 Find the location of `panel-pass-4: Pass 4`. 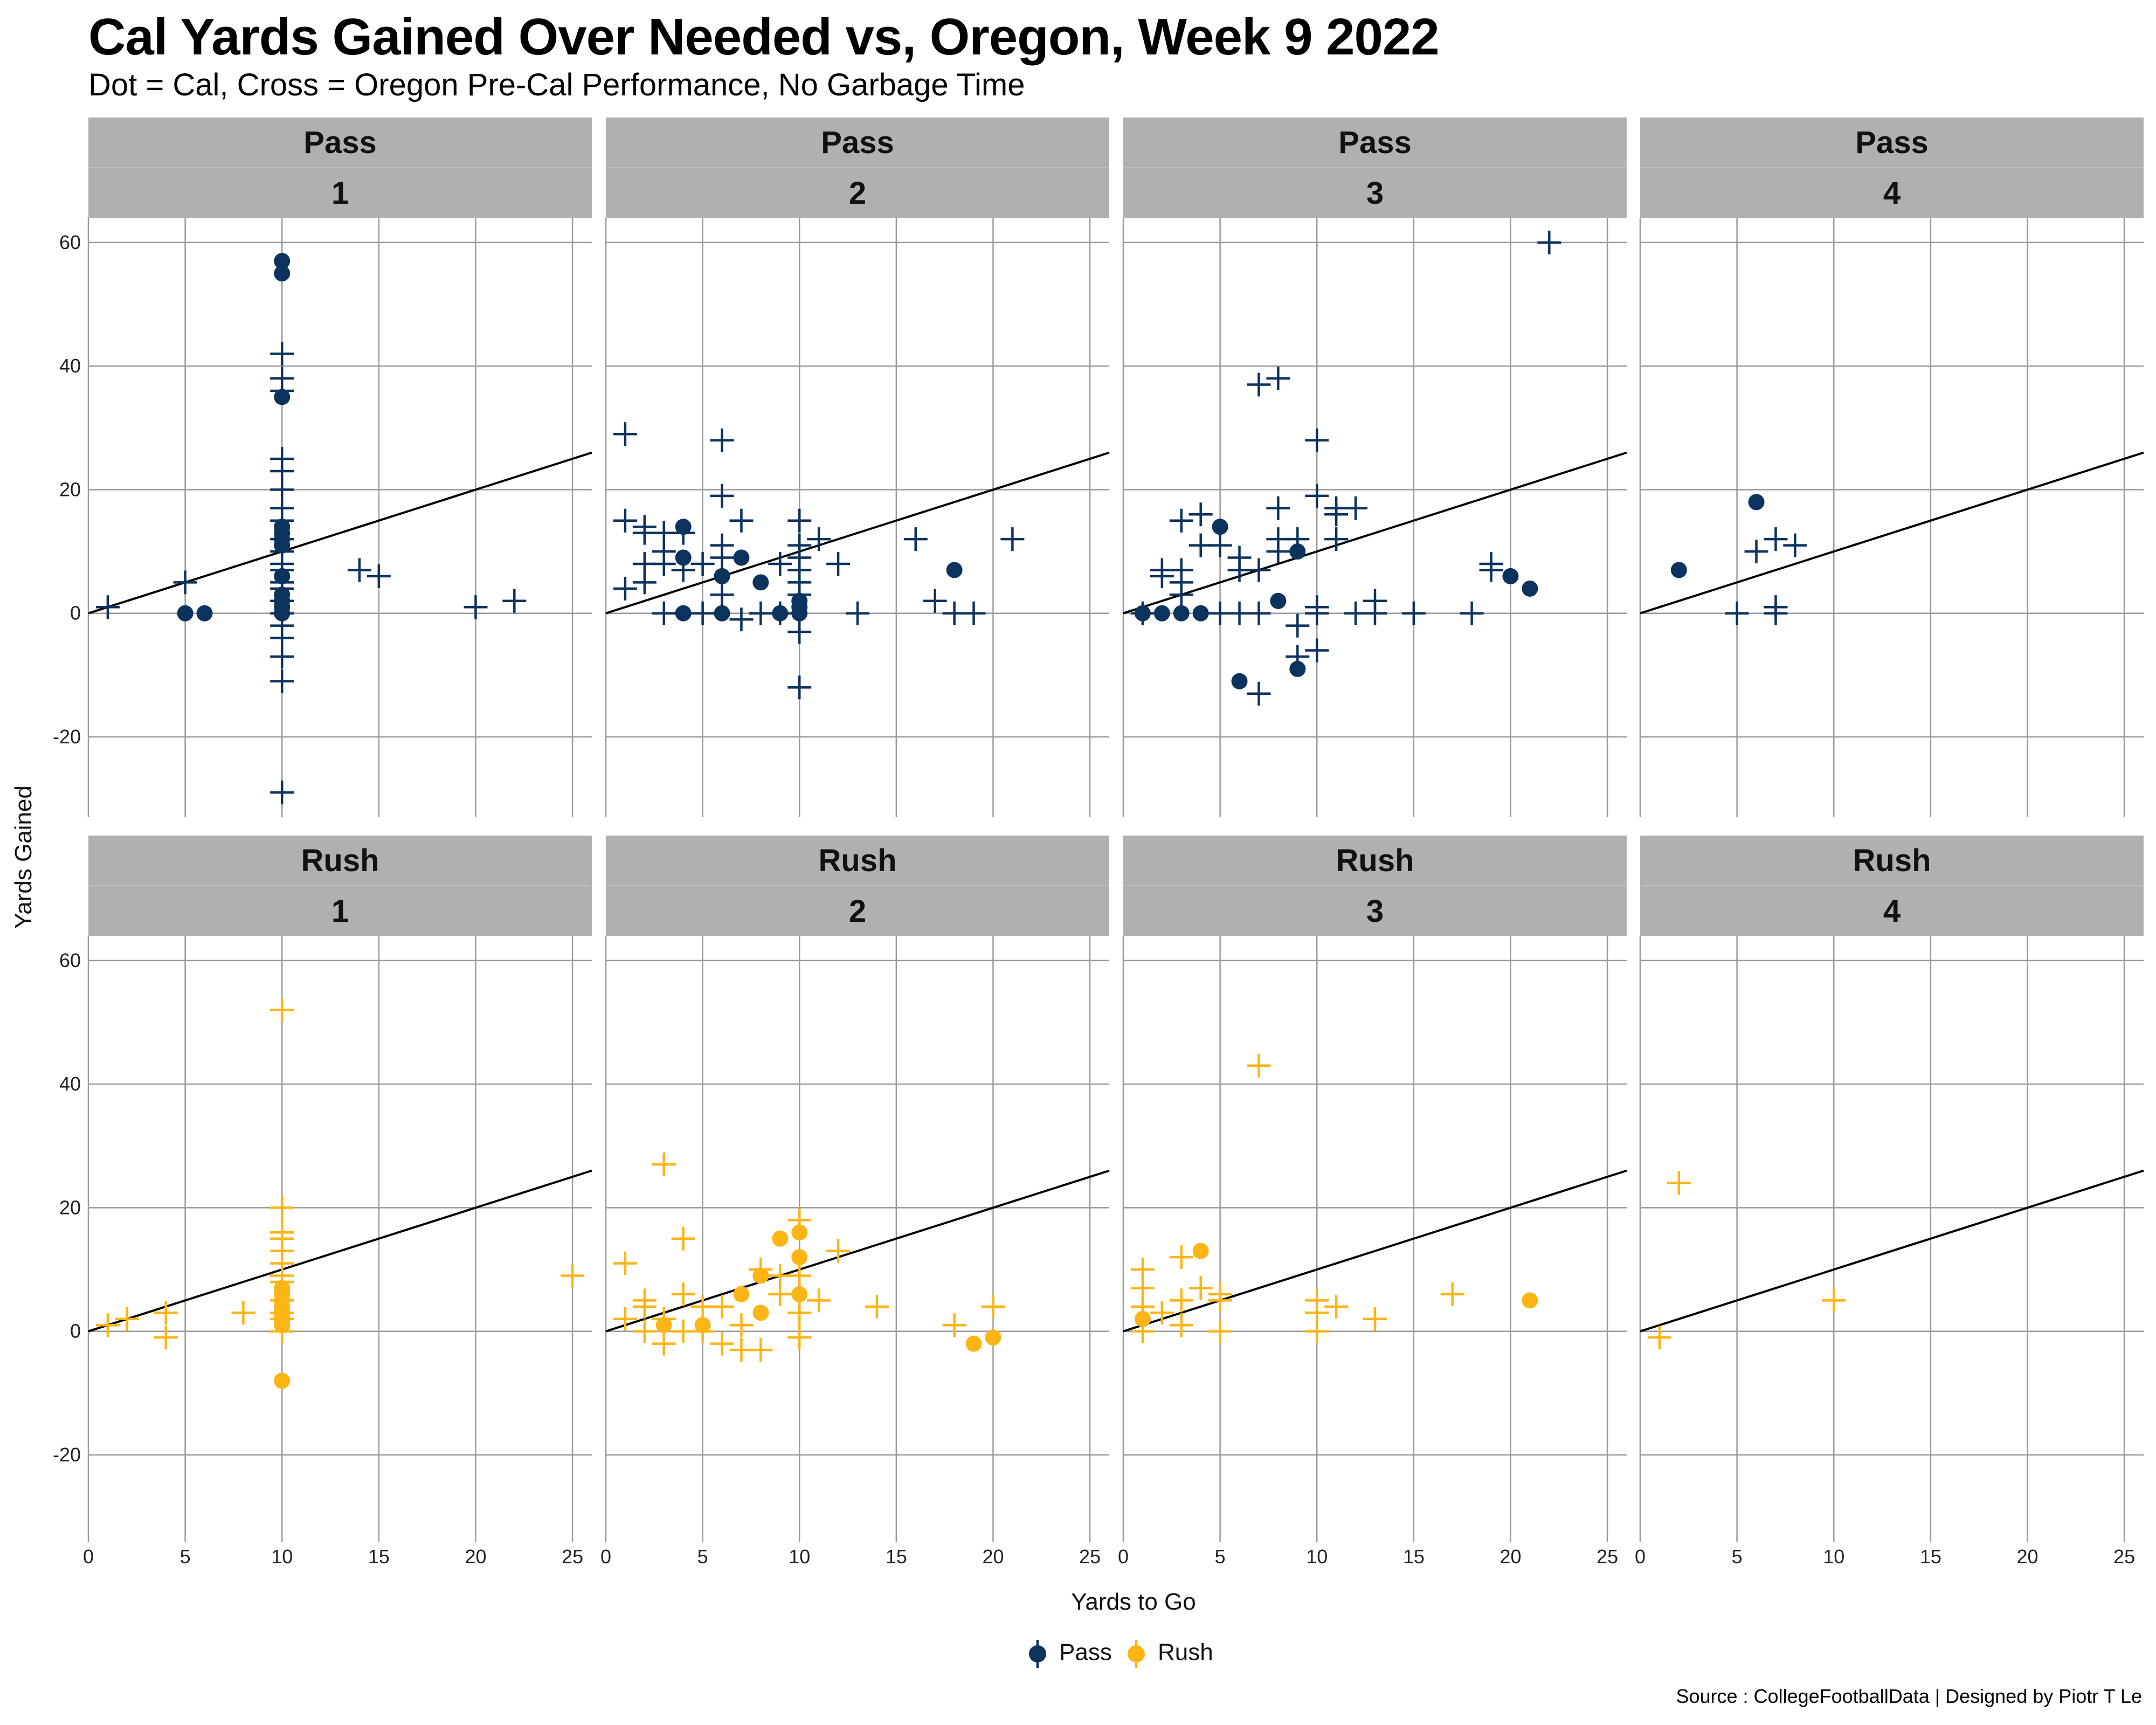

panel-pass-4: Pass 4 is located at coordinates (1892, 467).